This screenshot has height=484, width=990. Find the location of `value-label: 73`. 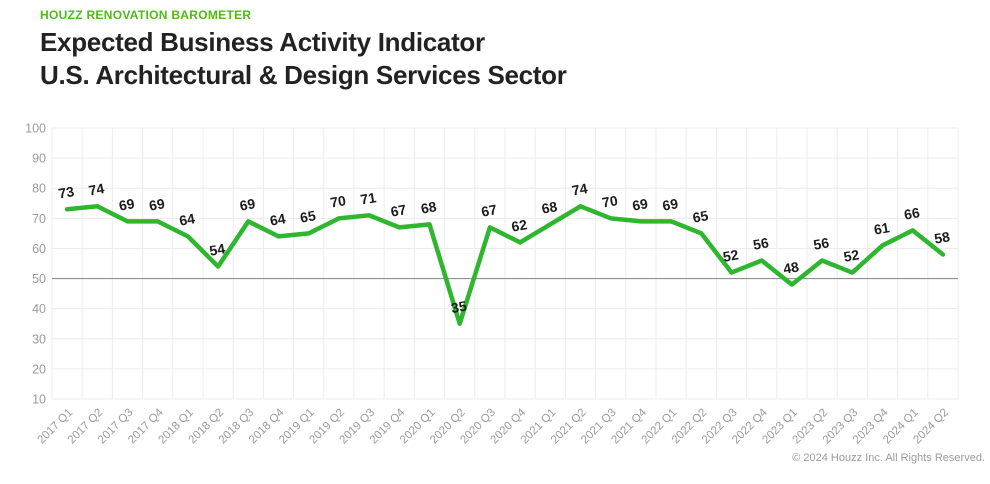

value-label: 73 is located at coordinates (66, 192).